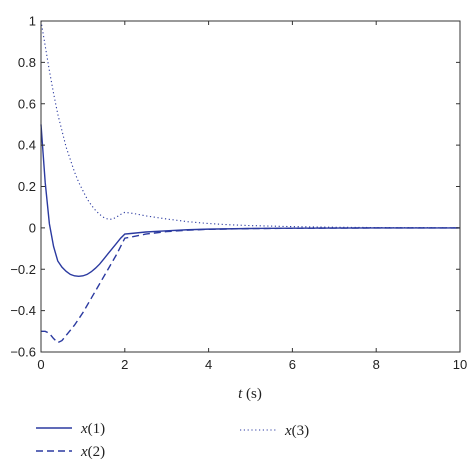 This screenshot has width=474, height=474. What do you see at coordinates (40, 364) in the screenshot?
I see `x-tick-label: 0` at bounding box center [40, 364].